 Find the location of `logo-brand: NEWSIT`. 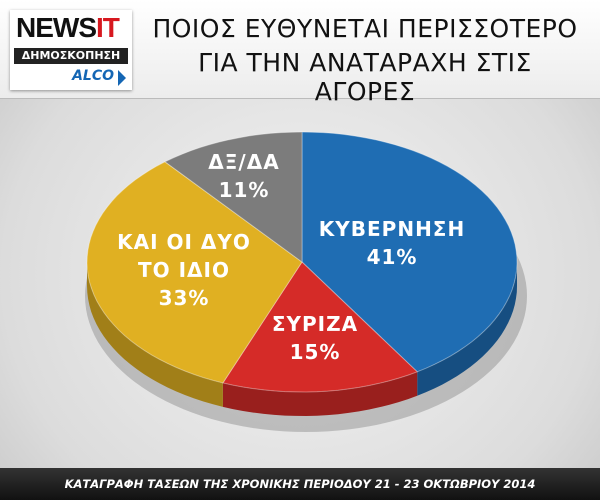

logo-brand: NEWSIT is located at coordinates (68, 28).